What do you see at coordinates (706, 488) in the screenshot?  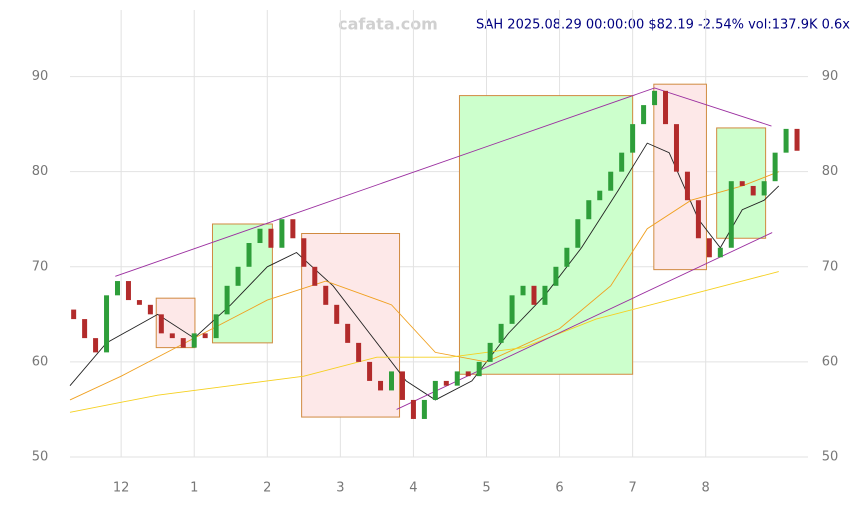 I see `x-tick-label: 8` at bounding box center [706, 488].